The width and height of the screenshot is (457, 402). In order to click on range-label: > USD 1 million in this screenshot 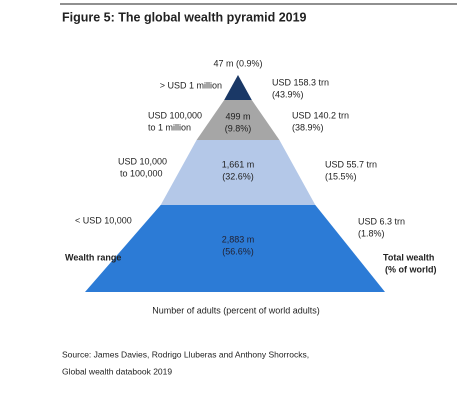, I will do `click(191, 85)`.